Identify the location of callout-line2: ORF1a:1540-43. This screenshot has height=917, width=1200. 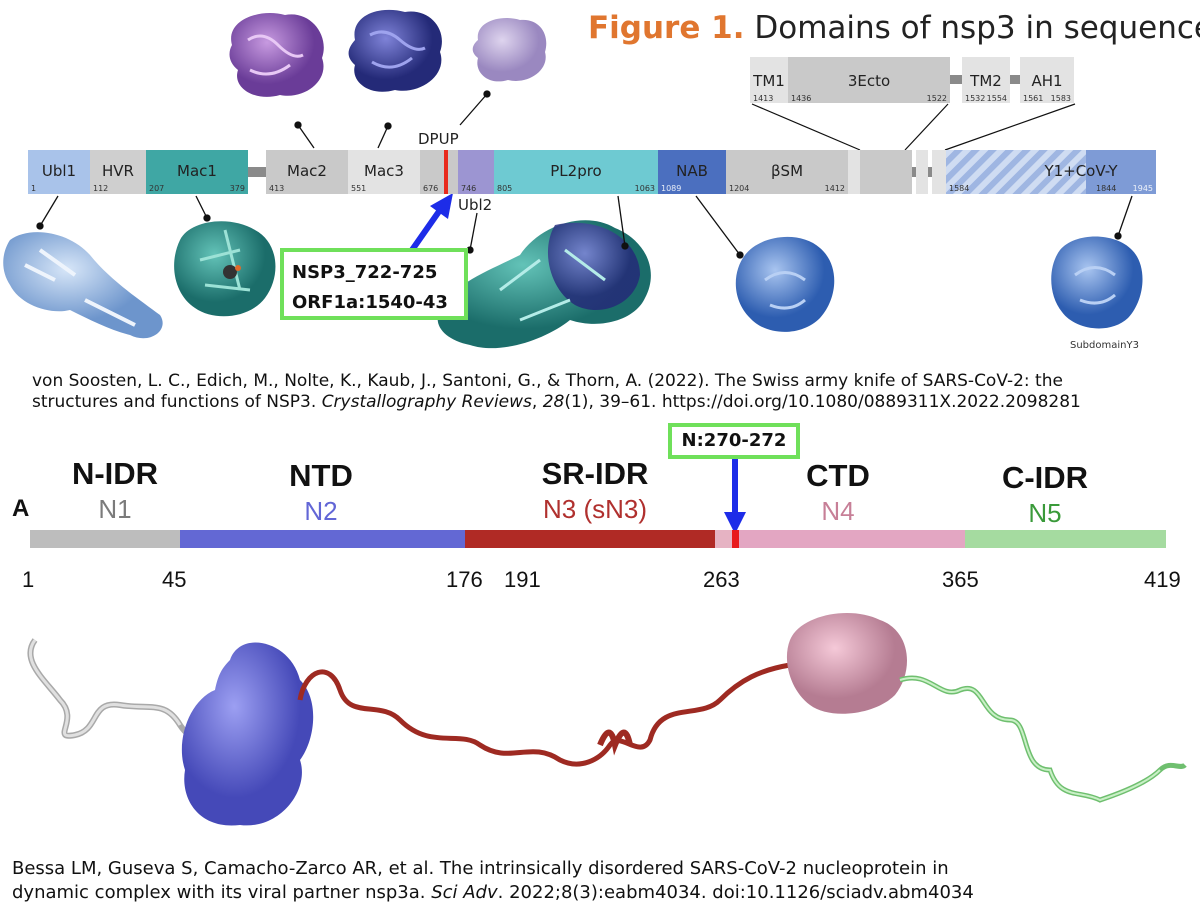
(370, 302).